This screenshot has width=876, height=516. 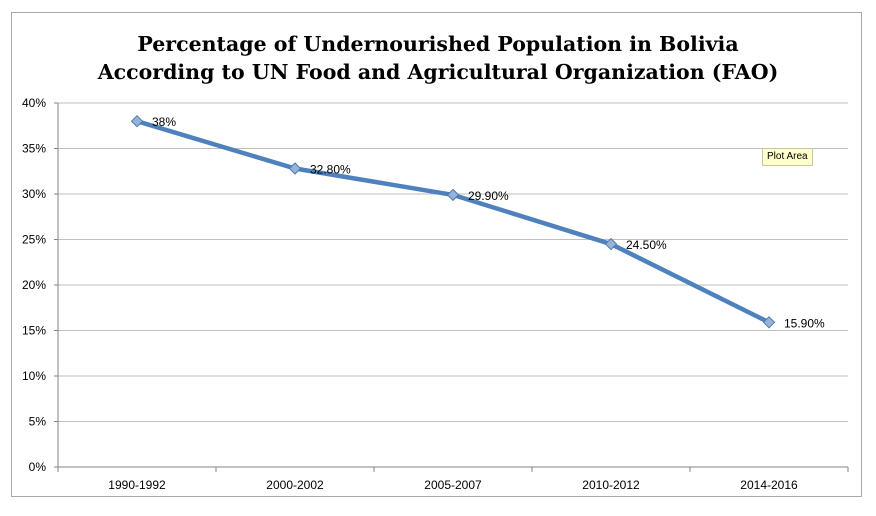 I want to click on data-label: 24.50%, so click(x=646, y=245).